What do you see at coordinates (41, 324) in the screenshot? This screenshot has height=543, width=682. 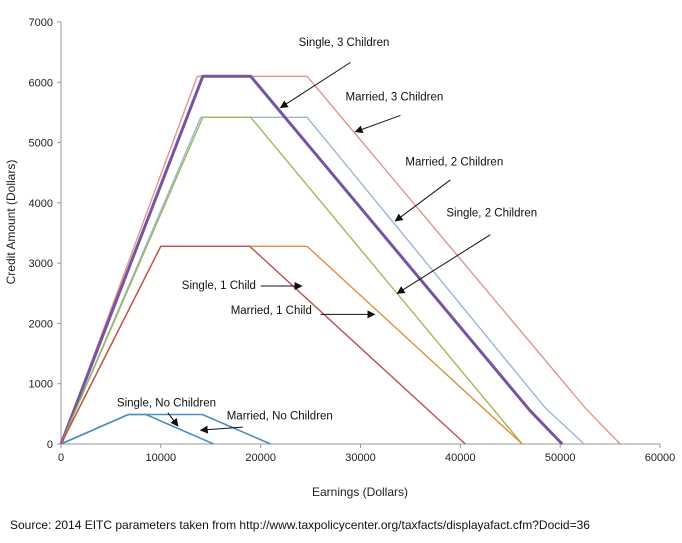 I see `y-tick-label: 2000` at bounding box center [41, 324].